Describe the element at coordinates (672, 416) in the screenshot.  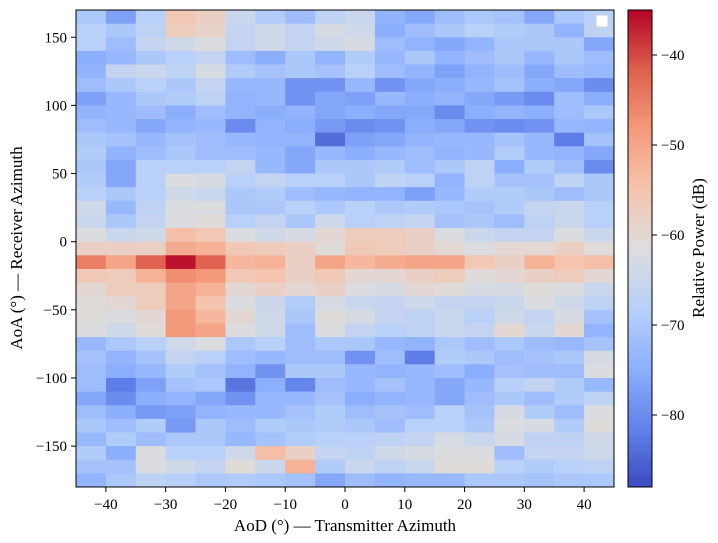
I see `colorbar-tick-label: −80` at that location.